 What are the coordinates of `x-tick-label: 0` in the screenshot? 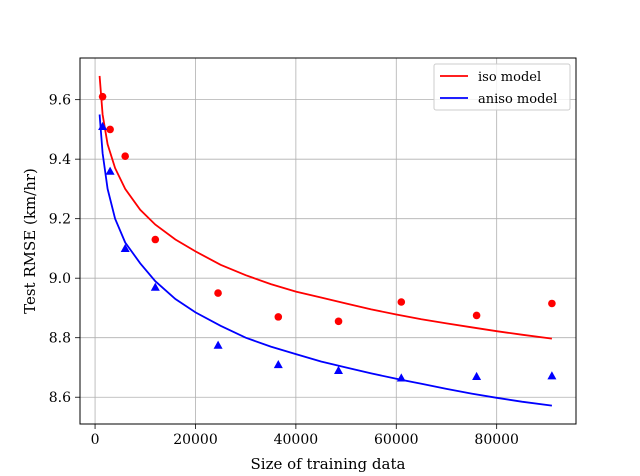 It's located at (95, 440).